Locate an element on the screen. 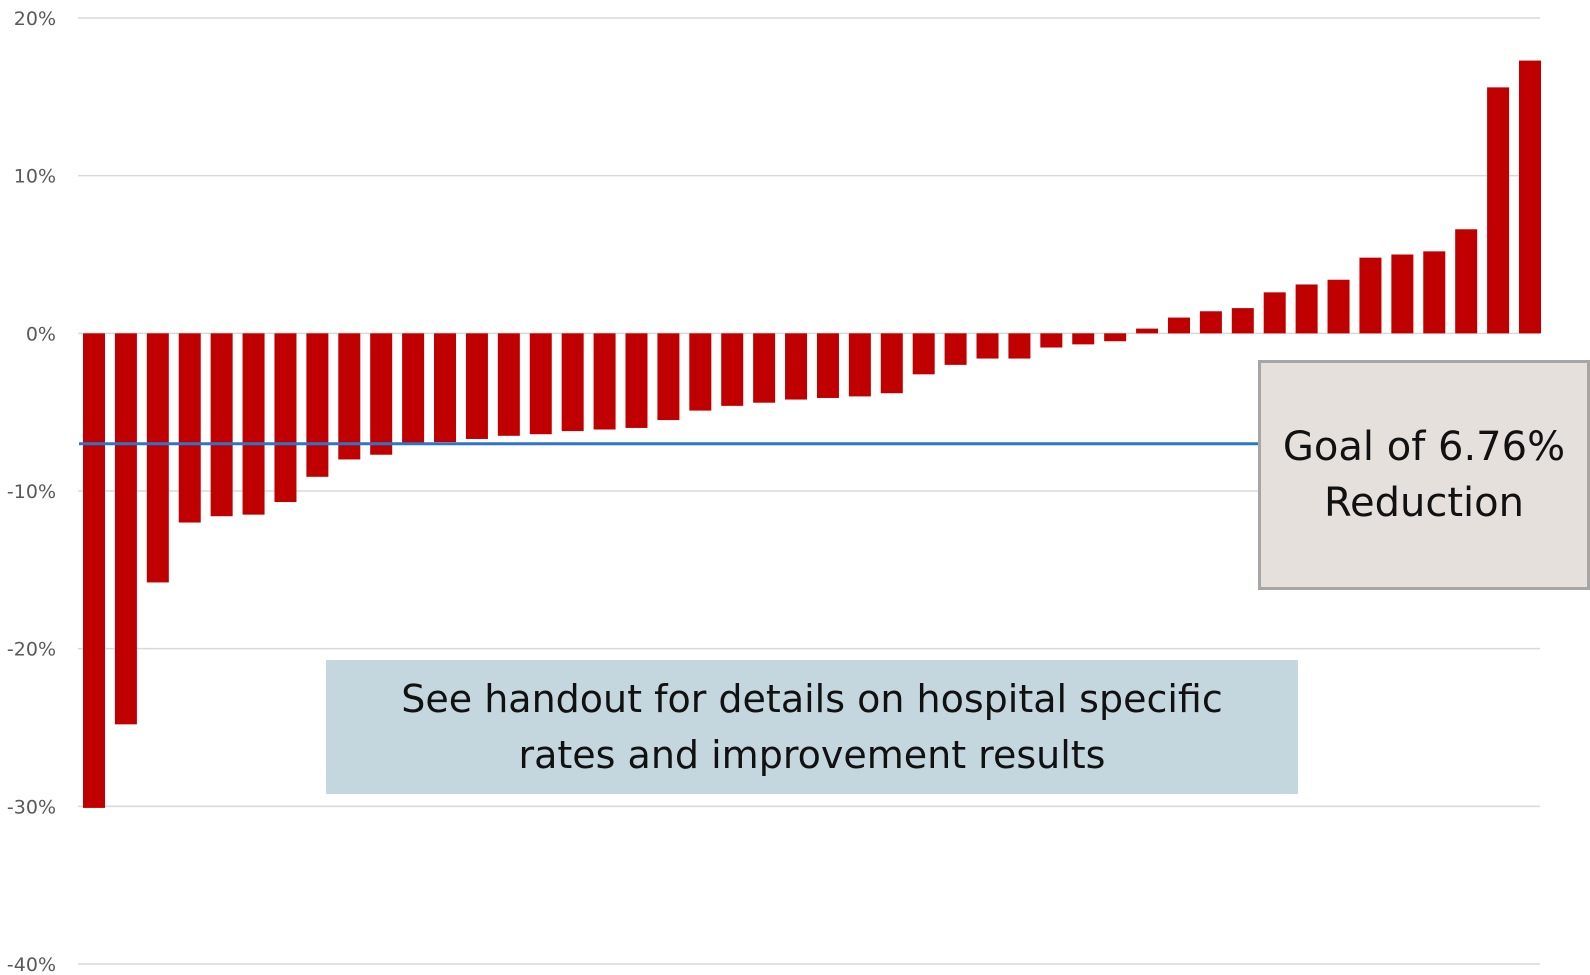 The height and width of the screenshot is (975, 1590). goal-callout: Goal of 6.76% Reduction is located at coordinates (1424, 475).